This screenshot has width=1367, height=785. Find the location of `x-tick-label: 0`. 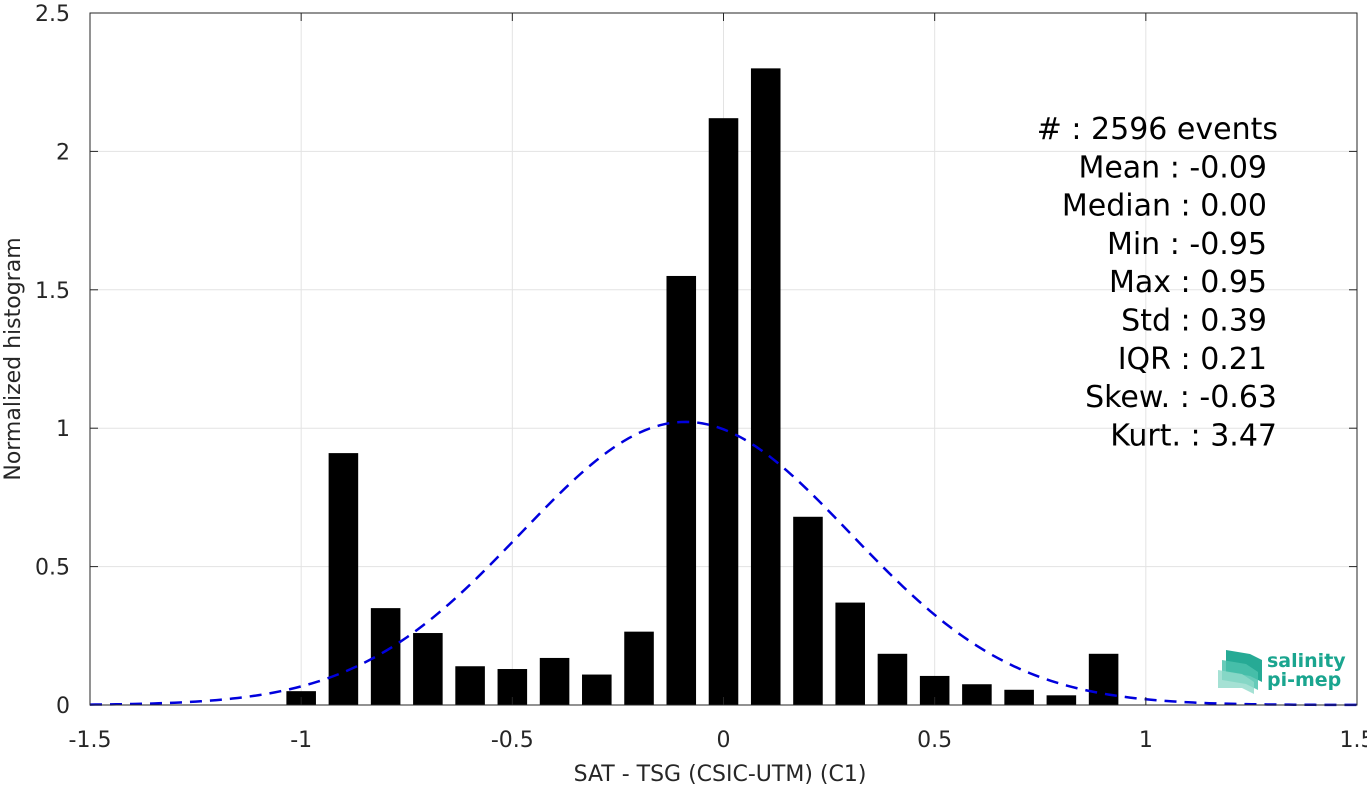

x-tick-label: 0 is located at coordinates (724, 740).